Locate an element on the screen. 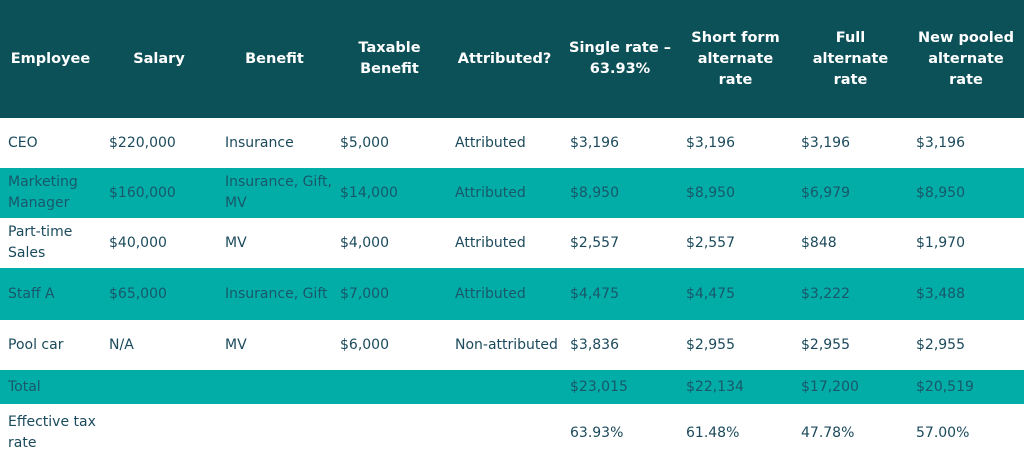 Image resolution: width=1024 pixels, height=462 pixels. cell-salary: $40,000 is located at coordinates (138, 242).